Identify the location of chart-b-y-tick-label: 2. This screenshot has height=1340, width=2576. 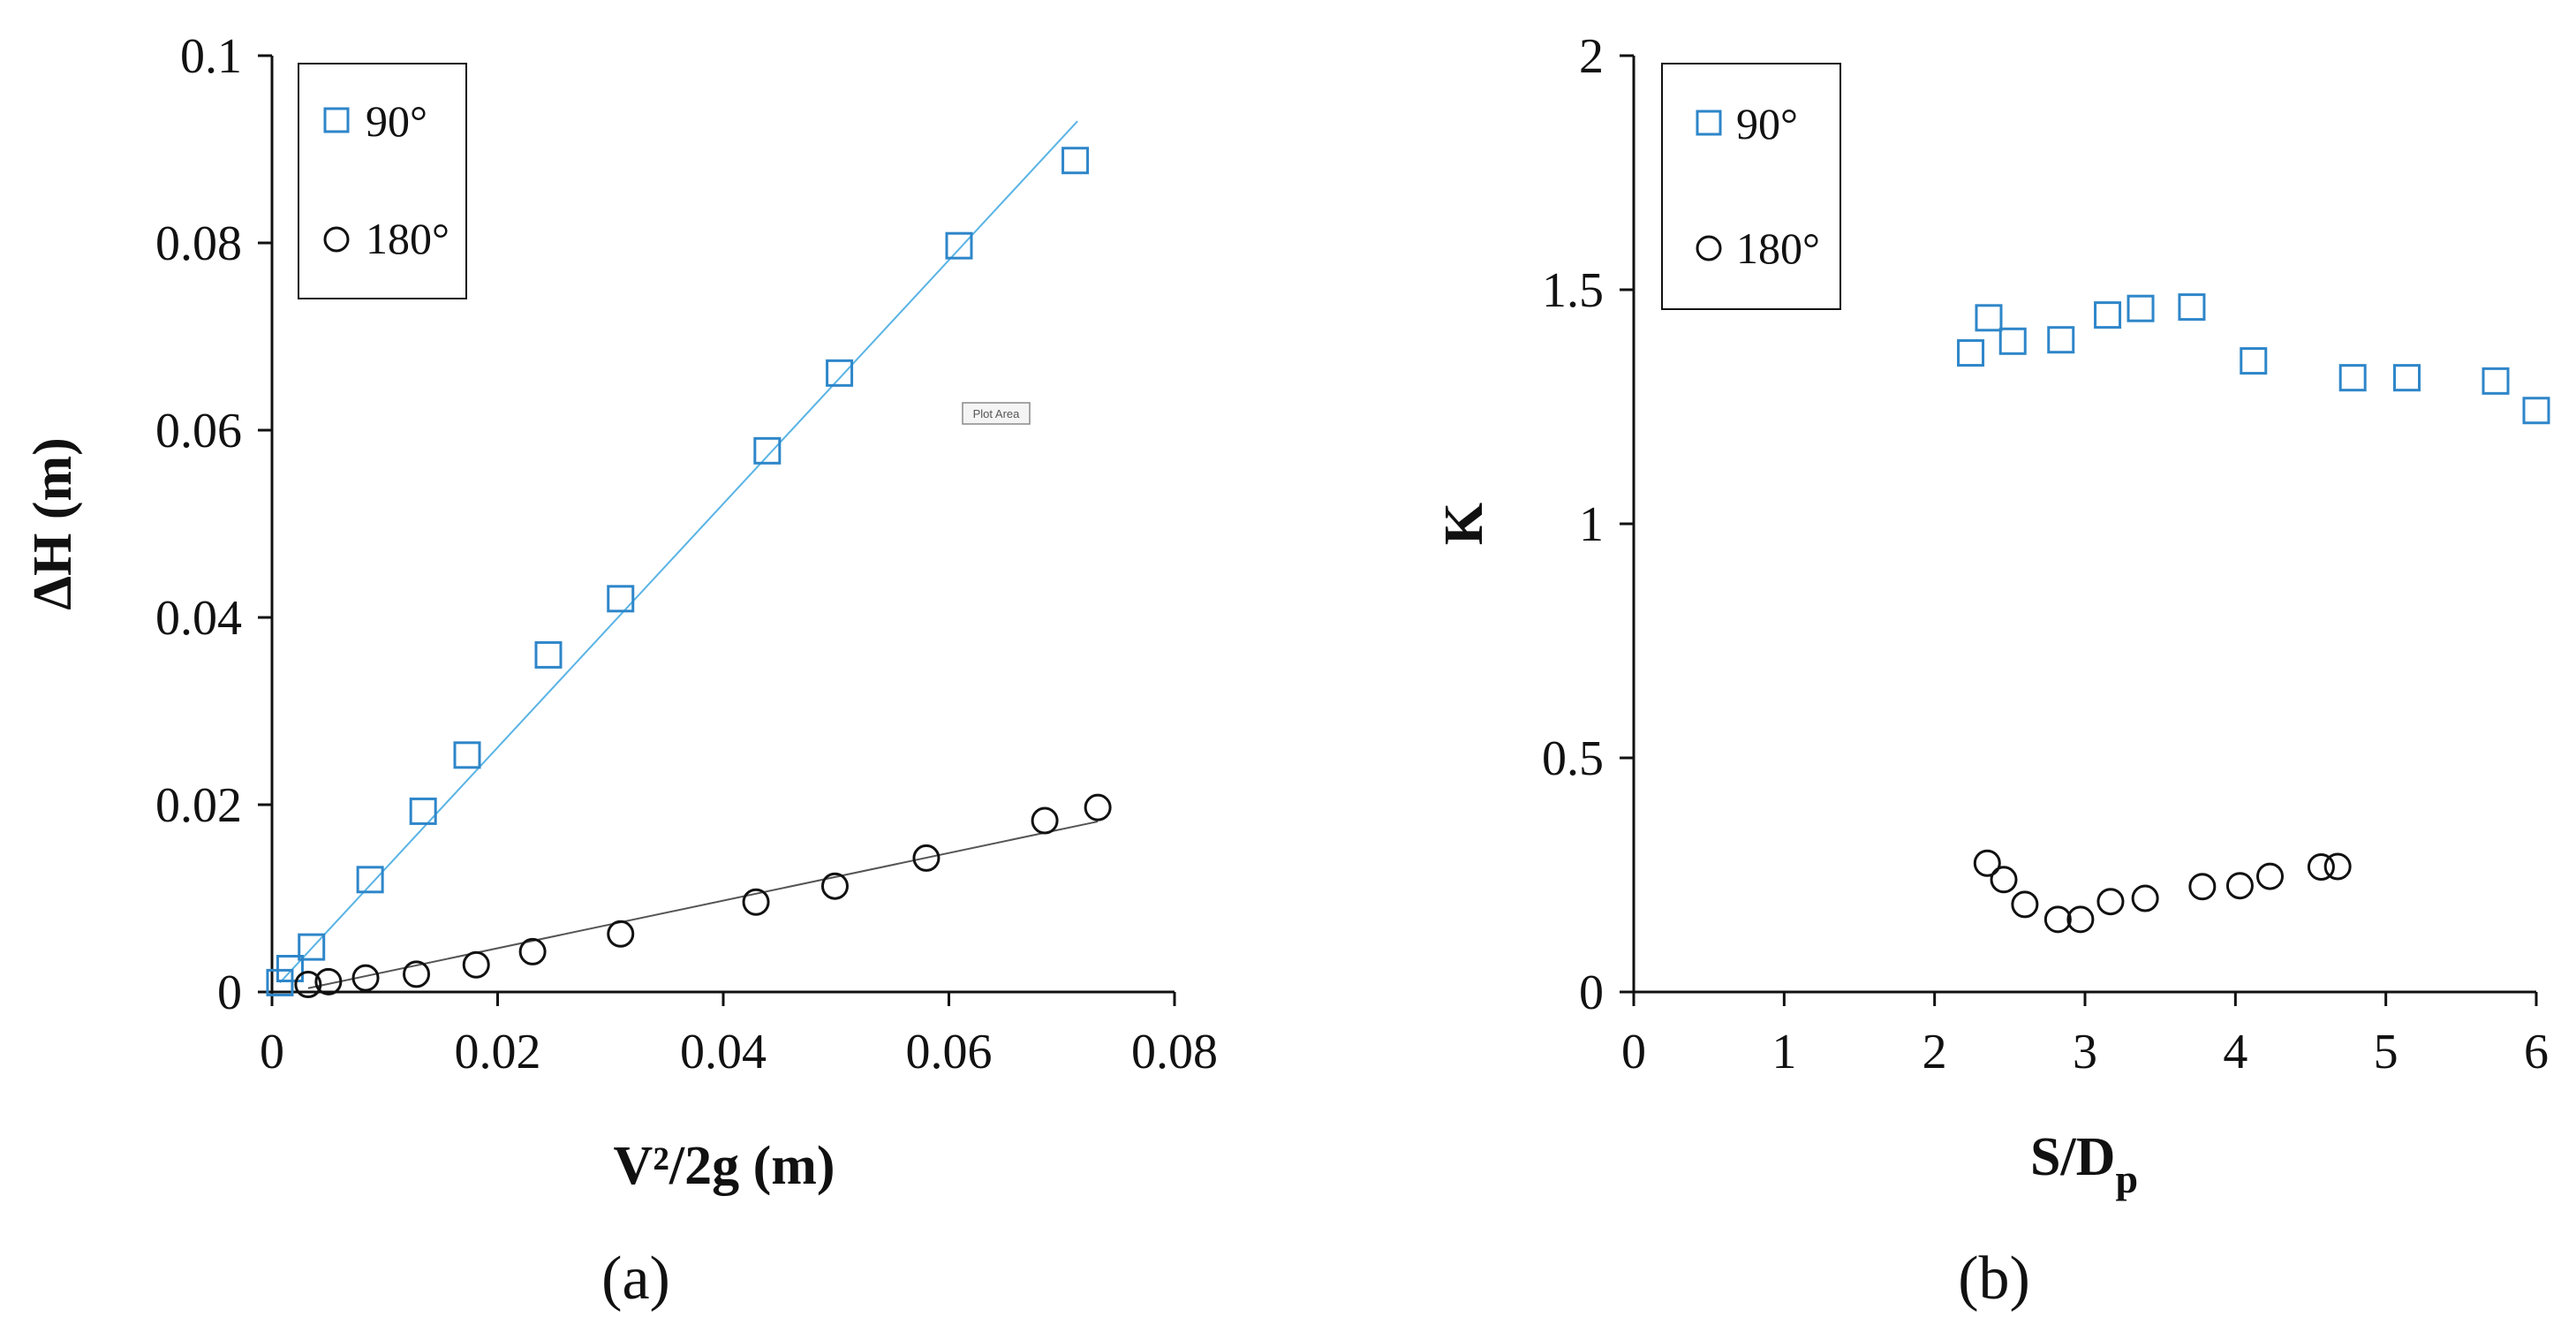
(1591, 56).